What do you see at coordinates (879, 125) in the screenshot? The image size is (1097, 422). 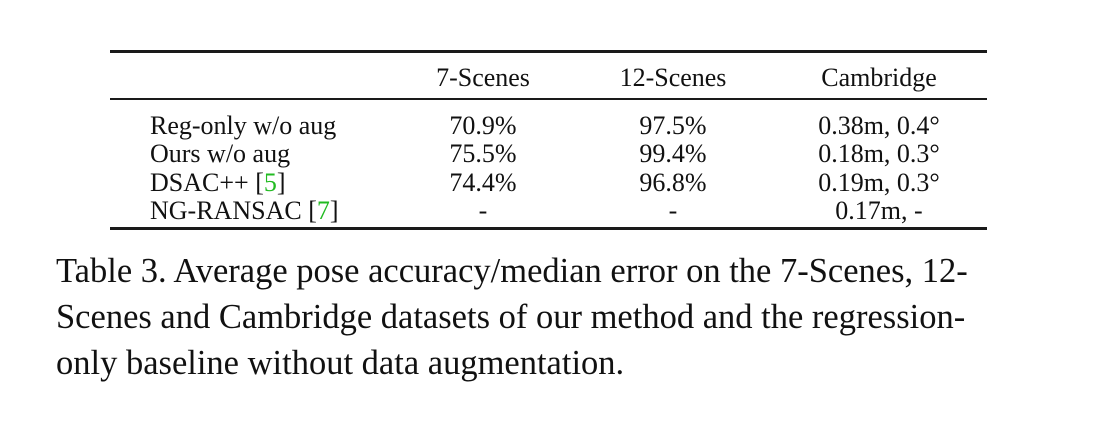 I see `row-cambridge-value: 0.38m, 0.4°` at bounding box center [879, 125].